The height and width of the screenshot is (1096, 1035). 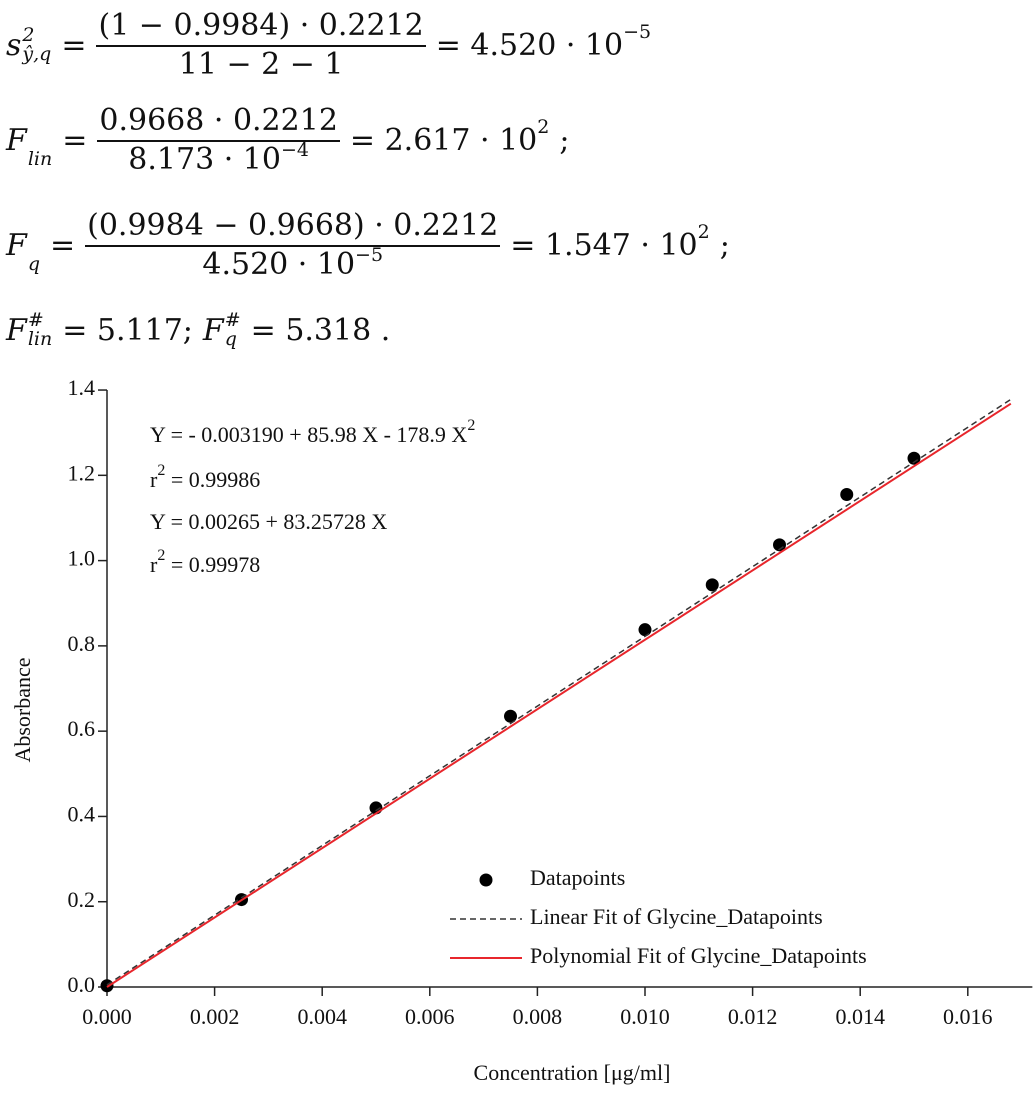 I want to click on math-text: (0.9984 − 0.9668) · 0.2212, so click(x=292, y=225).